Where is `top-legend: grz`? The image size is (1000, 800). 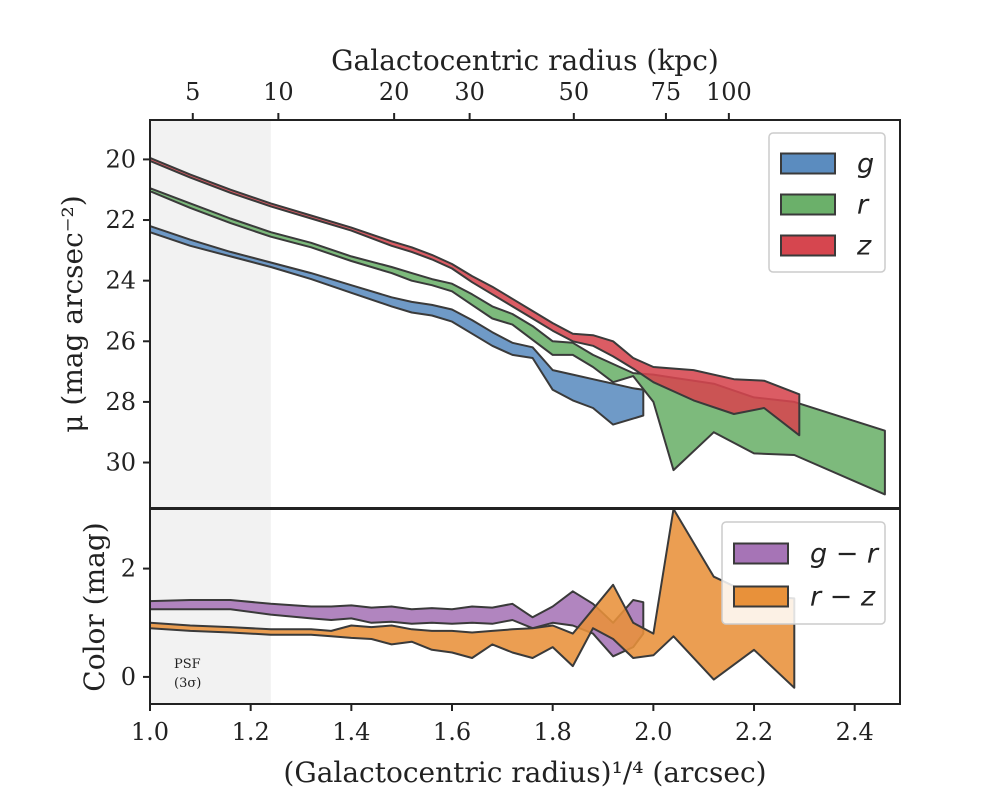
top-legend: grz is located at coordinates (827, 202).